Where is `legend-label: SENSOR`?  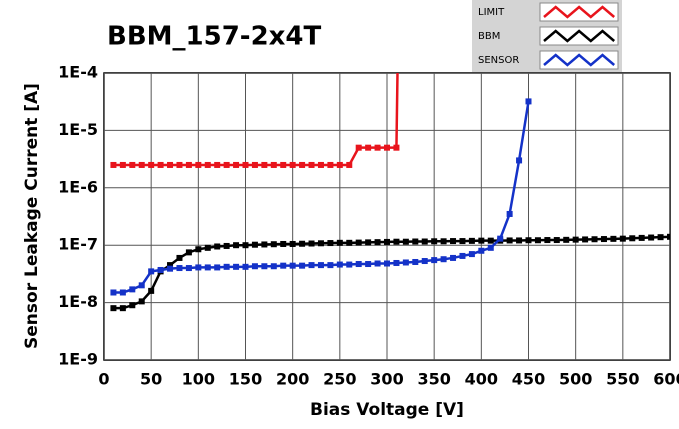
legend-label: SENSOR is located at coordinates (498, 60).